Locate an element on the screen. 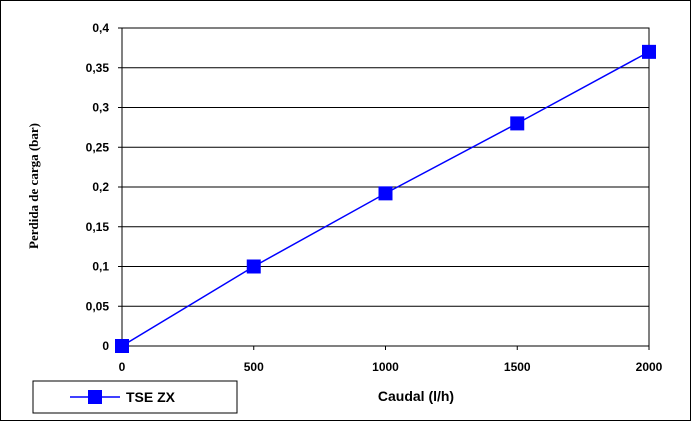 Image resolution: width=693 pixels, height=423 pixels. y-tick-label: 0,05 is located at coordinates (98, 306).